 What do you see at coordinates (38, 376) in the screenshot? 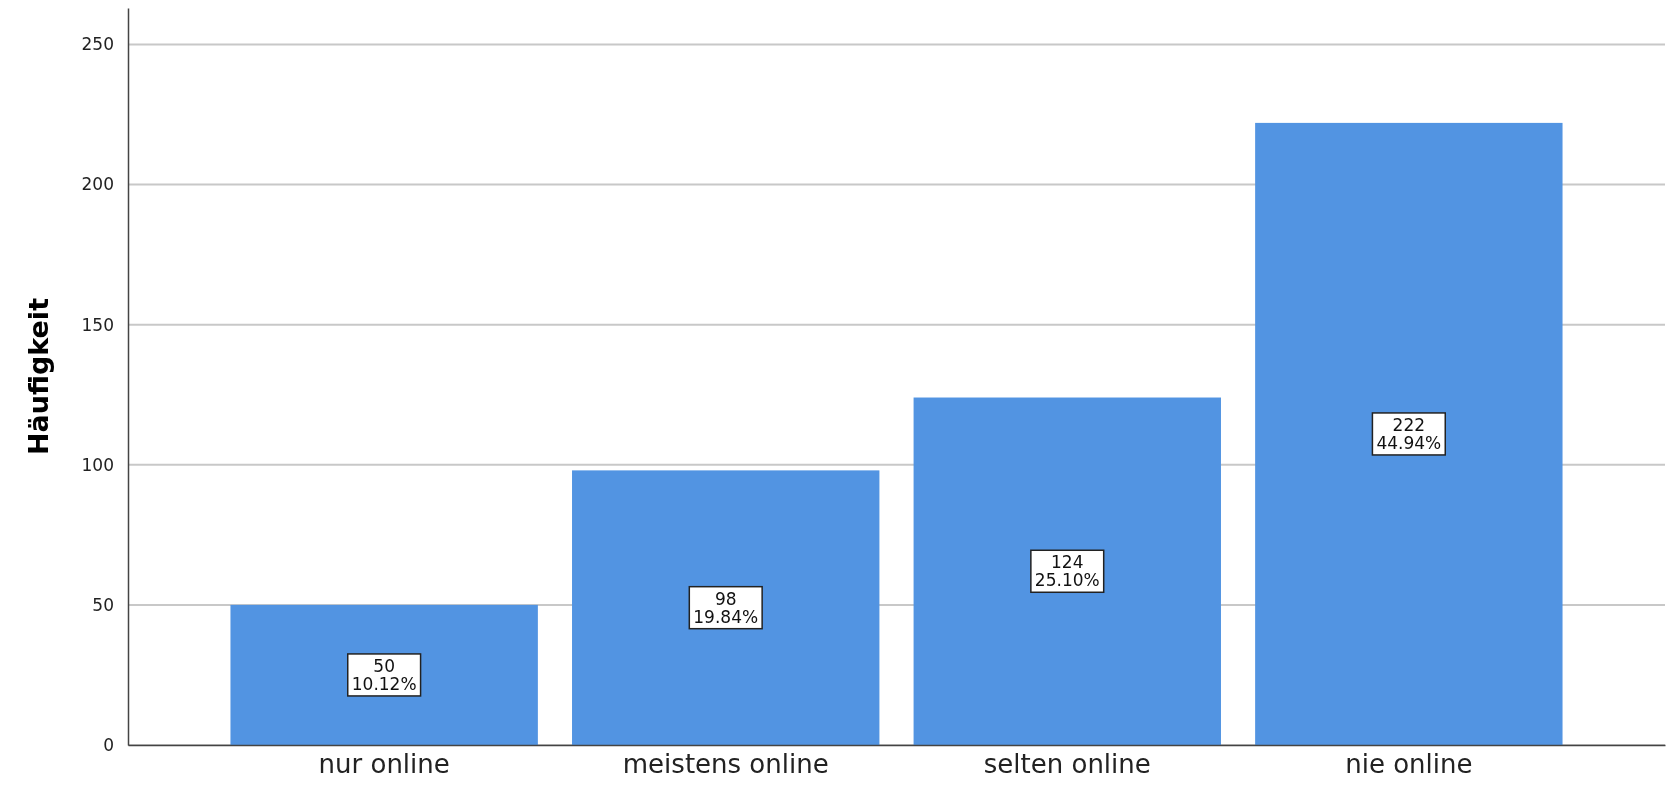
I see `y-axis-title: Häufigkeit` at bounding box center [38, 376].